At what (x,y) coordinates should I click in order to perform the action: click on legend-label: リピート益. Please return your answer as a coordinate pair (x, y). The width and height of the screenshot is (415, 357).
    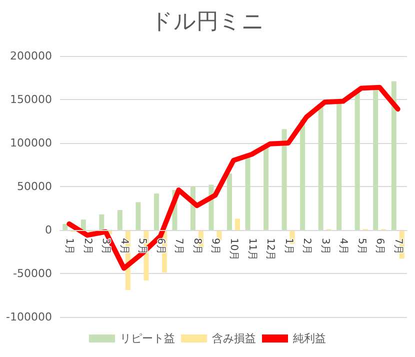
    Looking at the image, I should click on (147, 338).